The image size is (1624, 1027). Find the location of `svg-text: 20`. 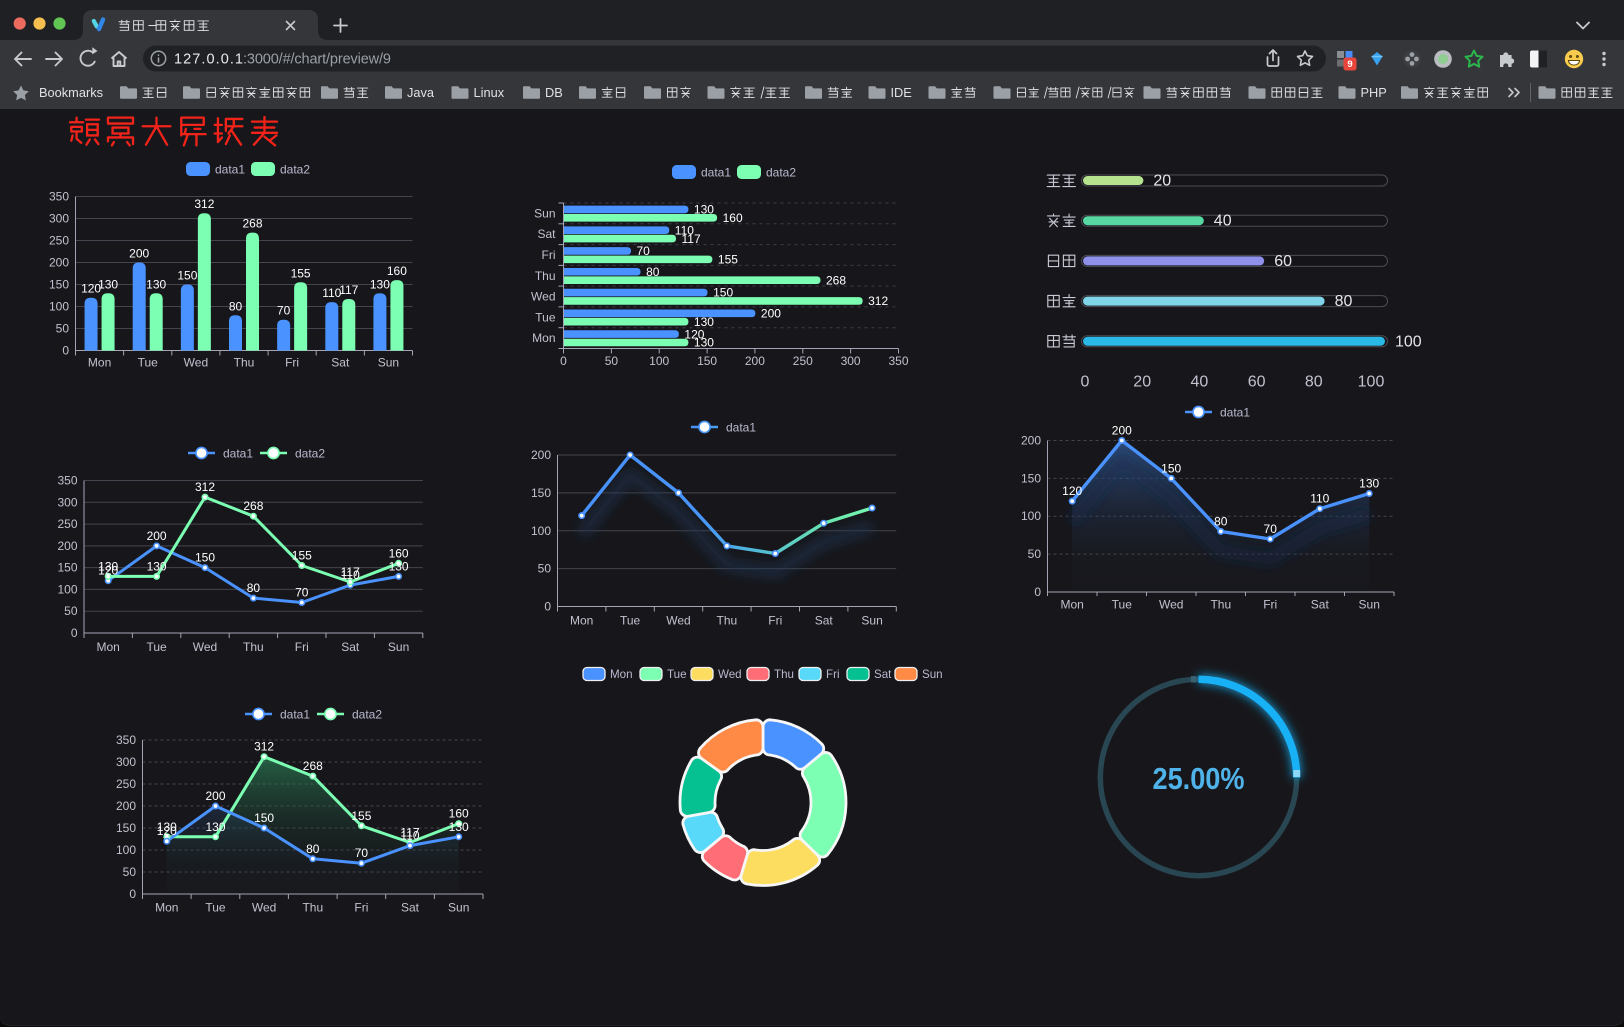

svg-text: 20 is located at coordinates (1142, 382).